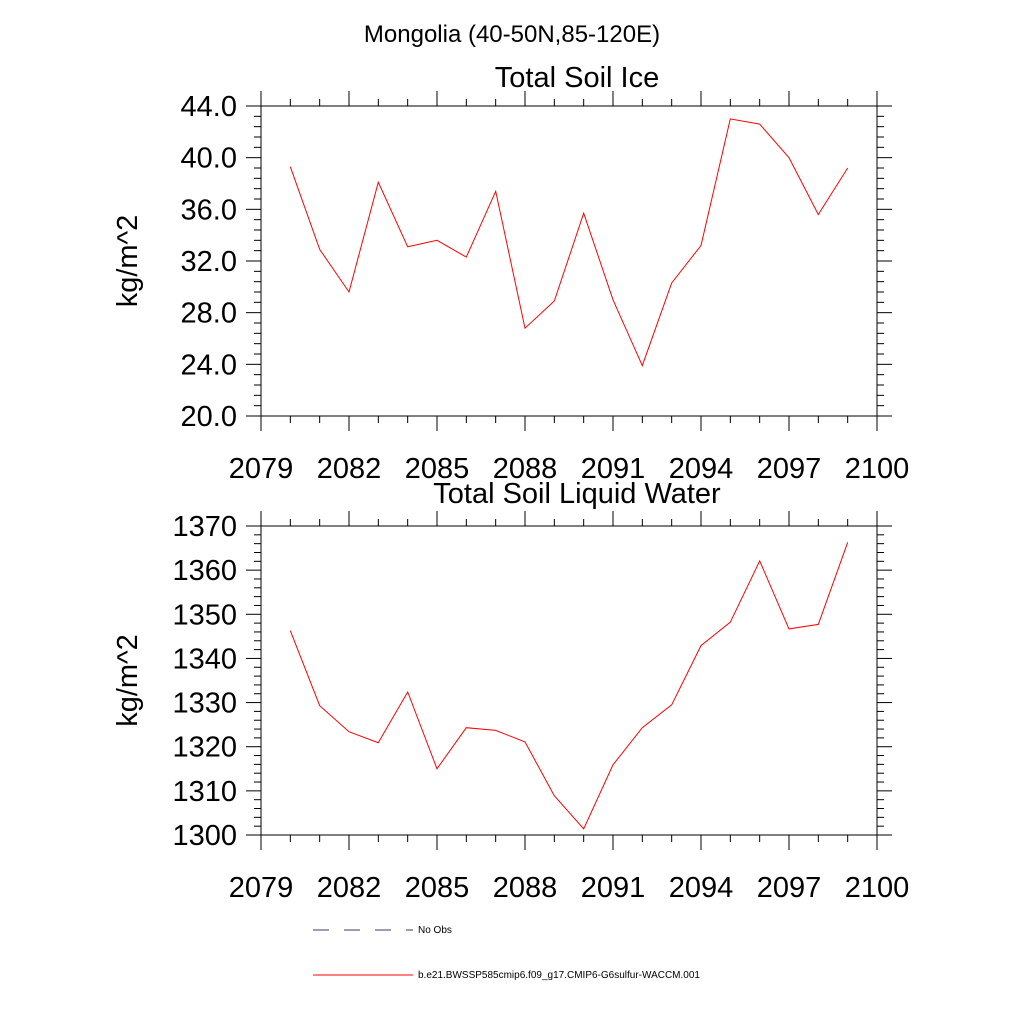  I want to click on y-tick-label: 1300, so click(204, 836).